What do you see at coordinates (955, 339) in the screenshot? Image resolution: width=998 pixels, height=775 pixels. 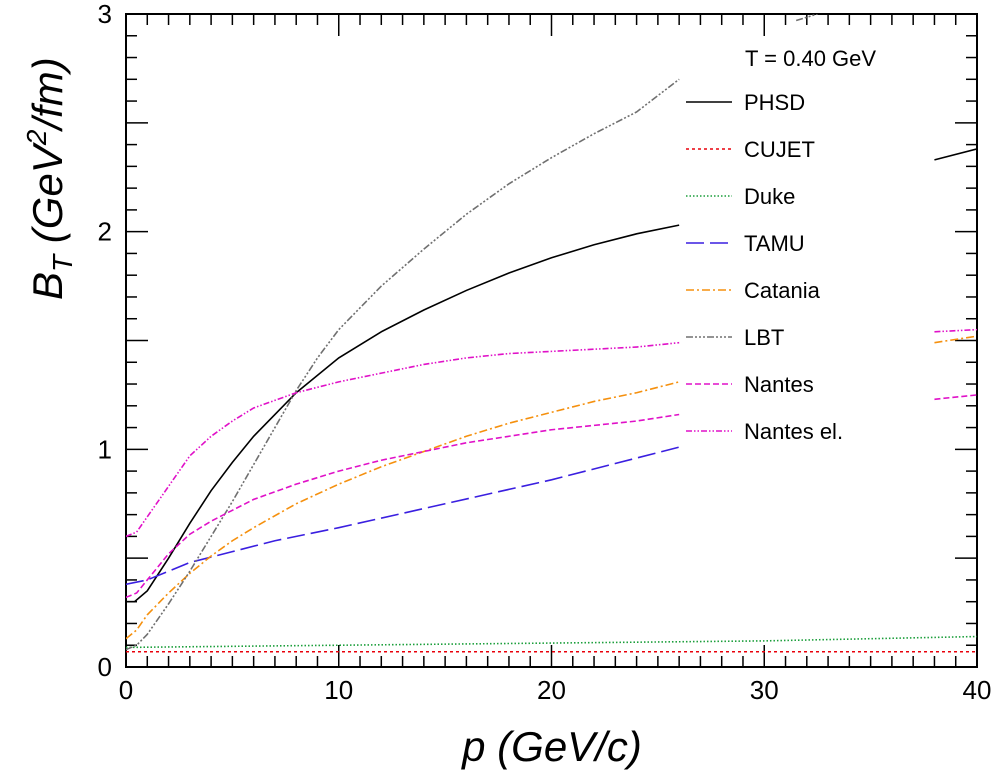 I see `series-catania-line` at bounding box center [955, 339].